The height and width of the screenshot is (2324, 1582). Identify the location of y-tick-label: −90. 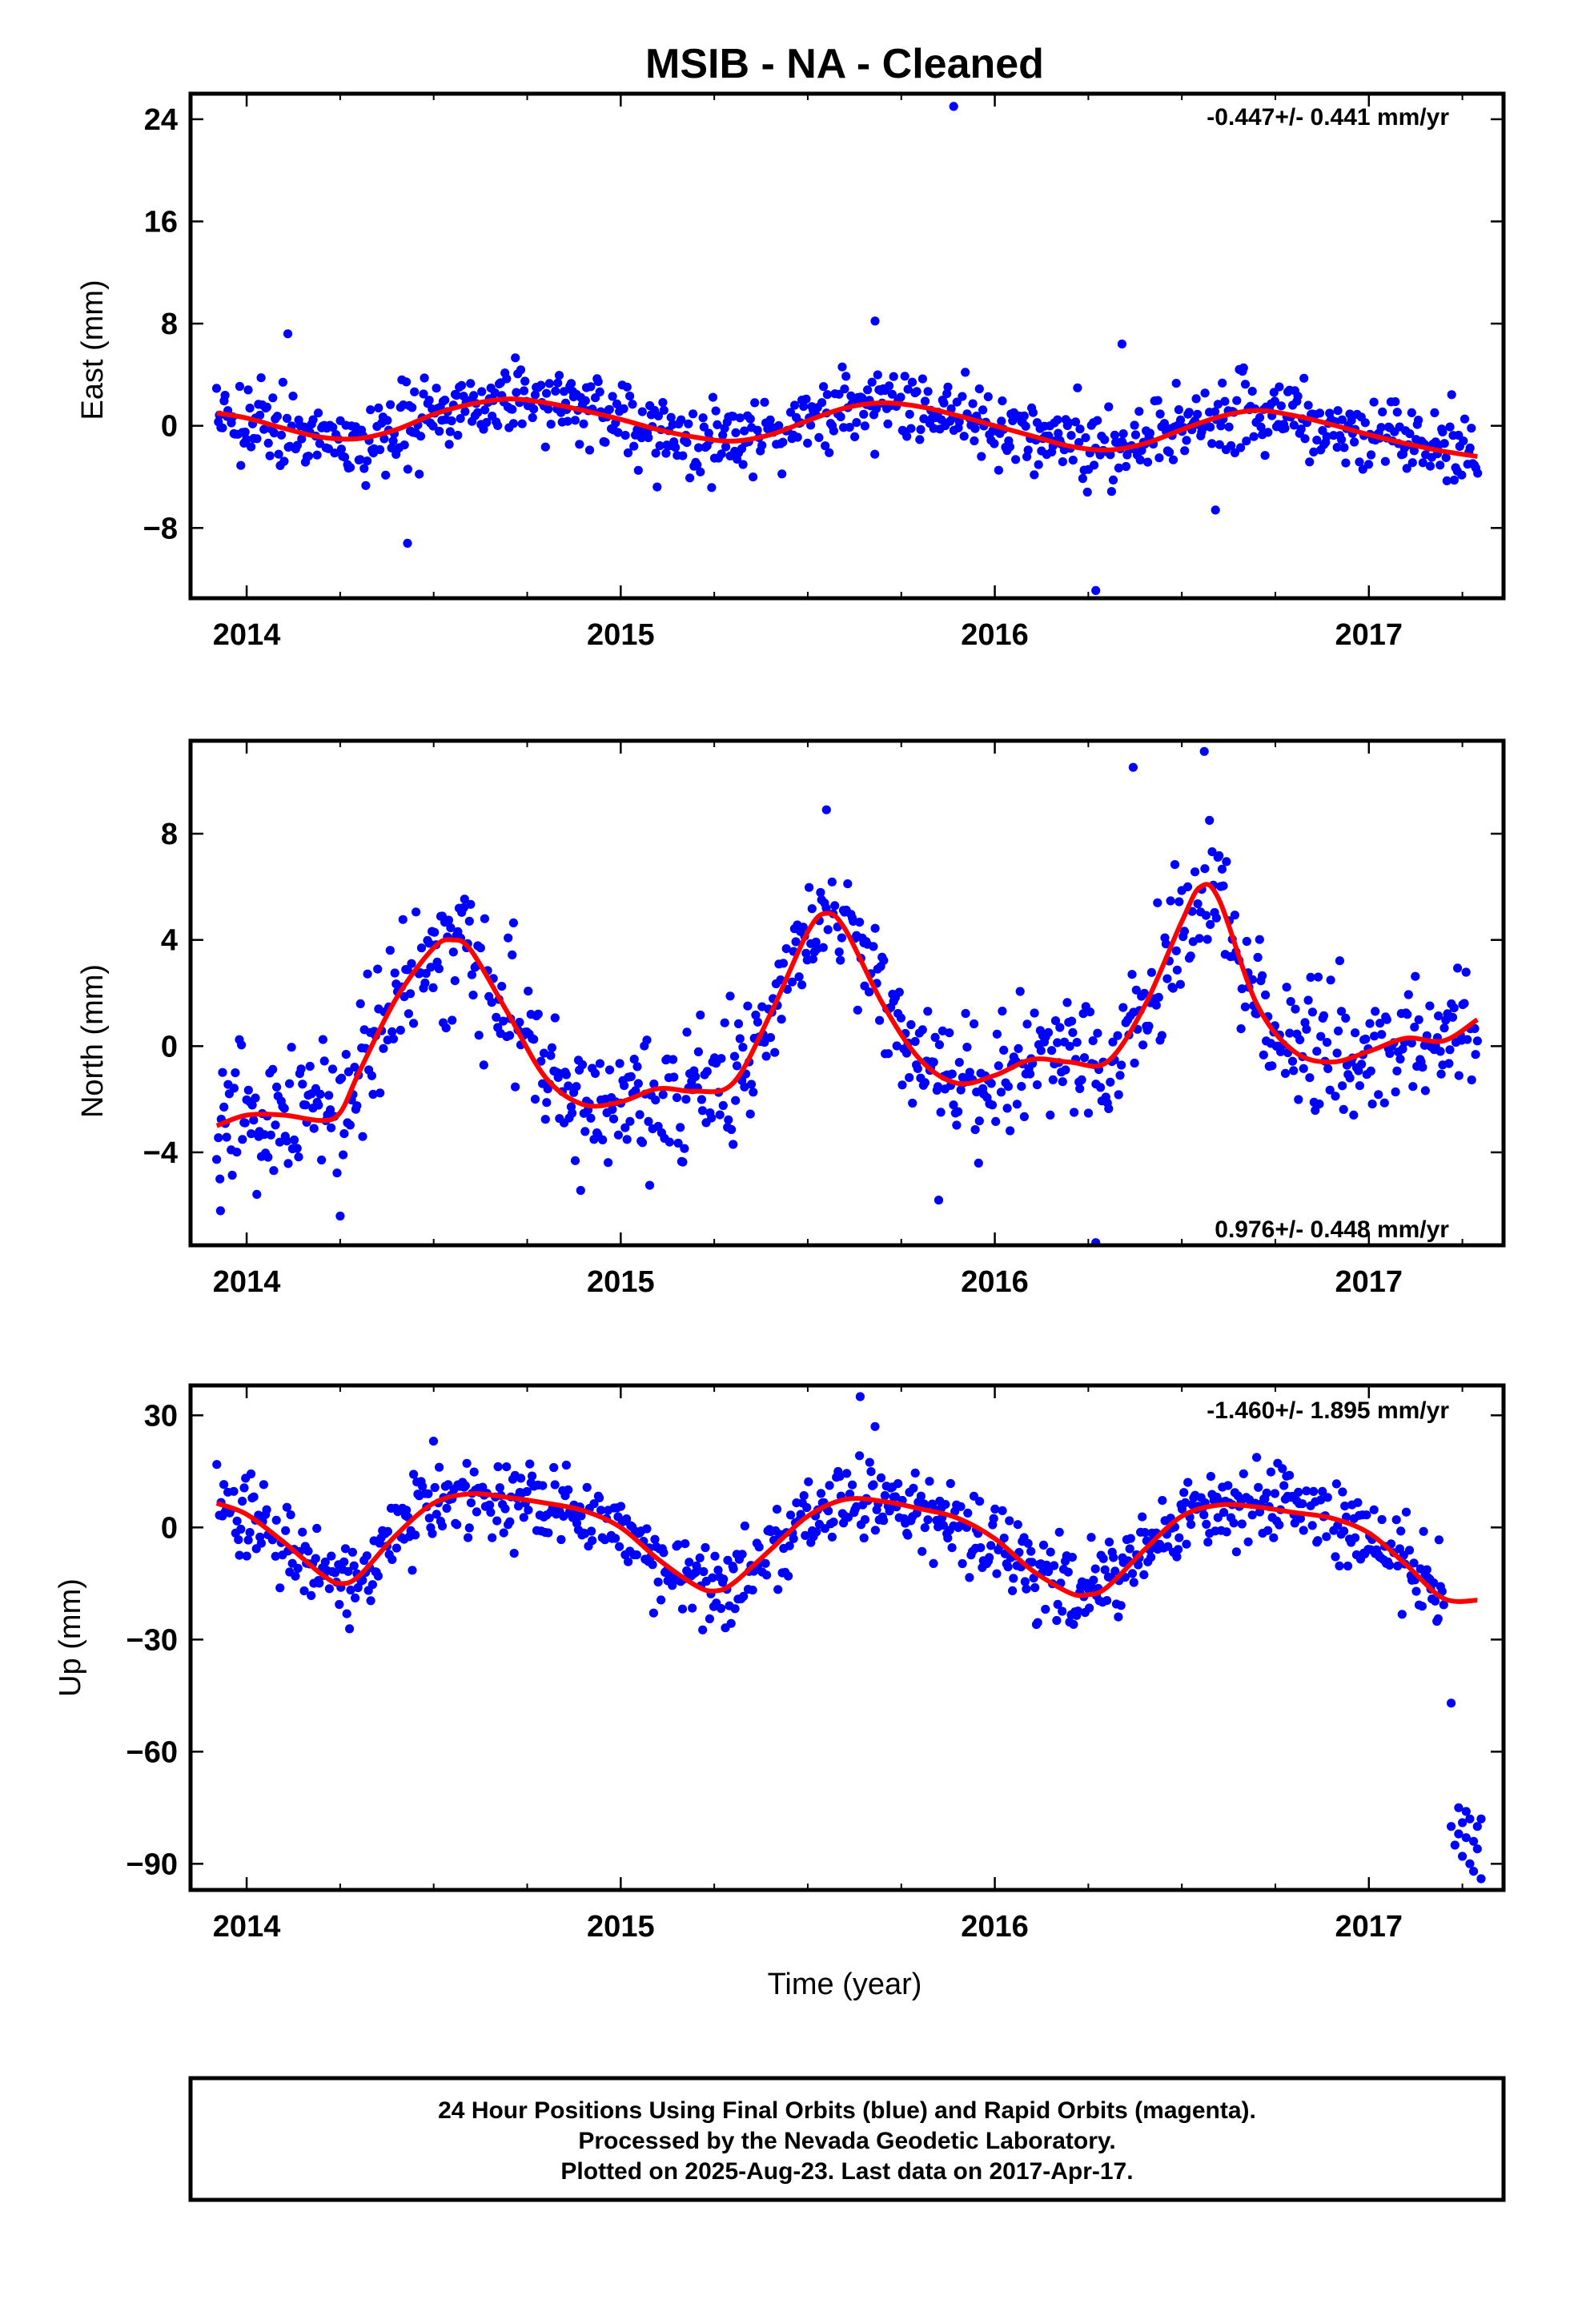
(152, 1864).